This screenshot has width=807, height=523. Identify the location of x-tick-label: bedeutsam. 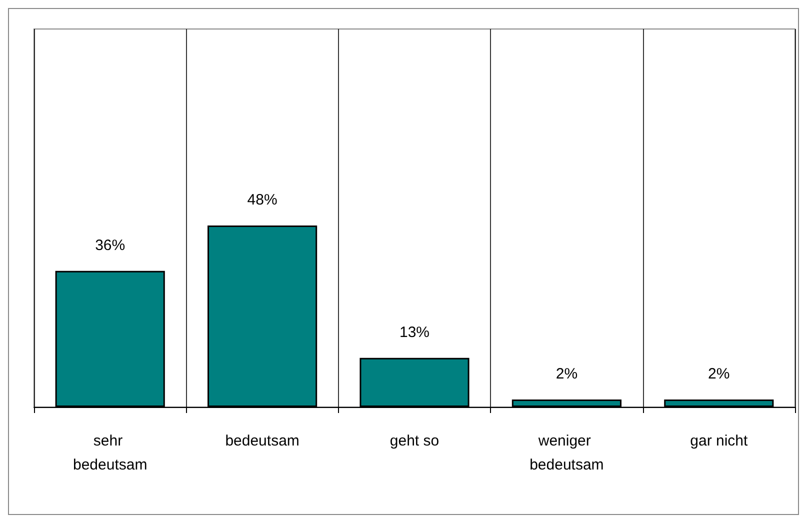
(262, 441).